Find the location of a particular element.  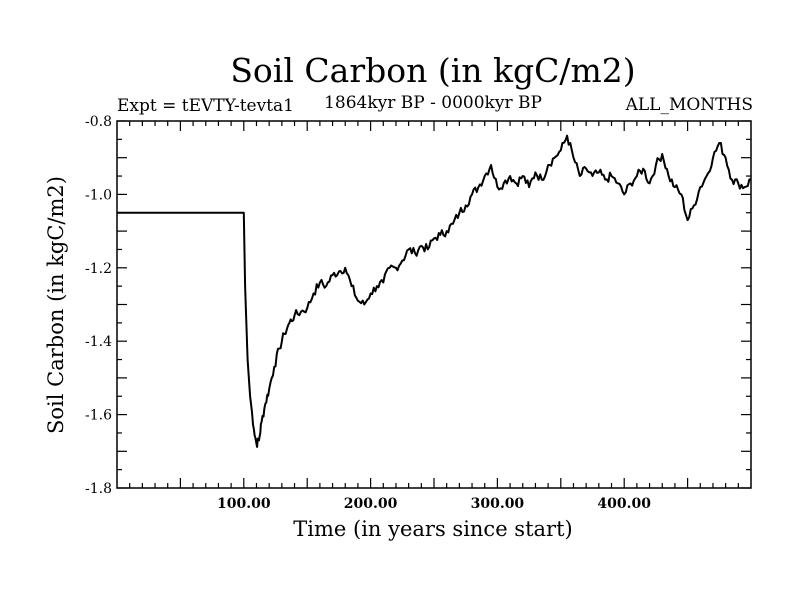

y-tick-label: -0.8 is located at coordinates (98, 122).